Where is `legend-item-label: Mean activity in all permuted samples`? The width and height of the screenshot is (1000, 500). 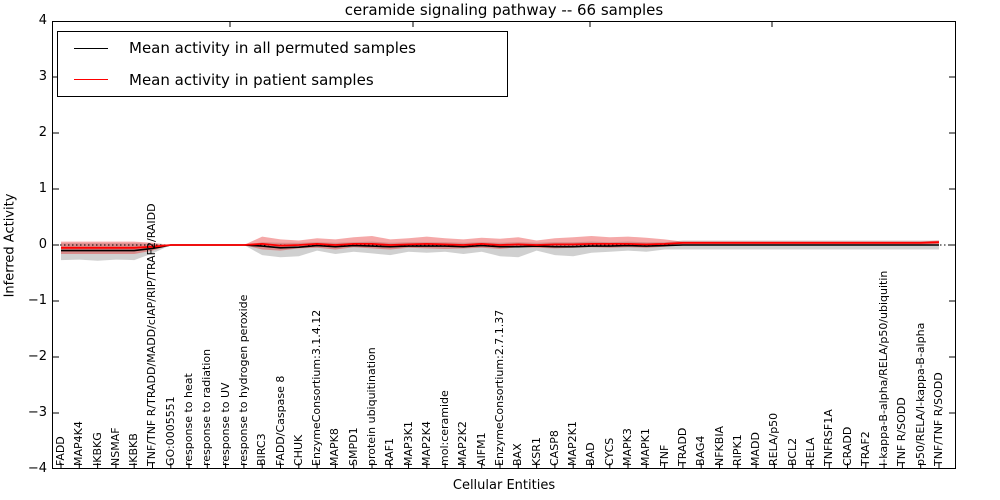
legend-item-label: Mean activity in all permuted samples is located at coordinates (272, 48).